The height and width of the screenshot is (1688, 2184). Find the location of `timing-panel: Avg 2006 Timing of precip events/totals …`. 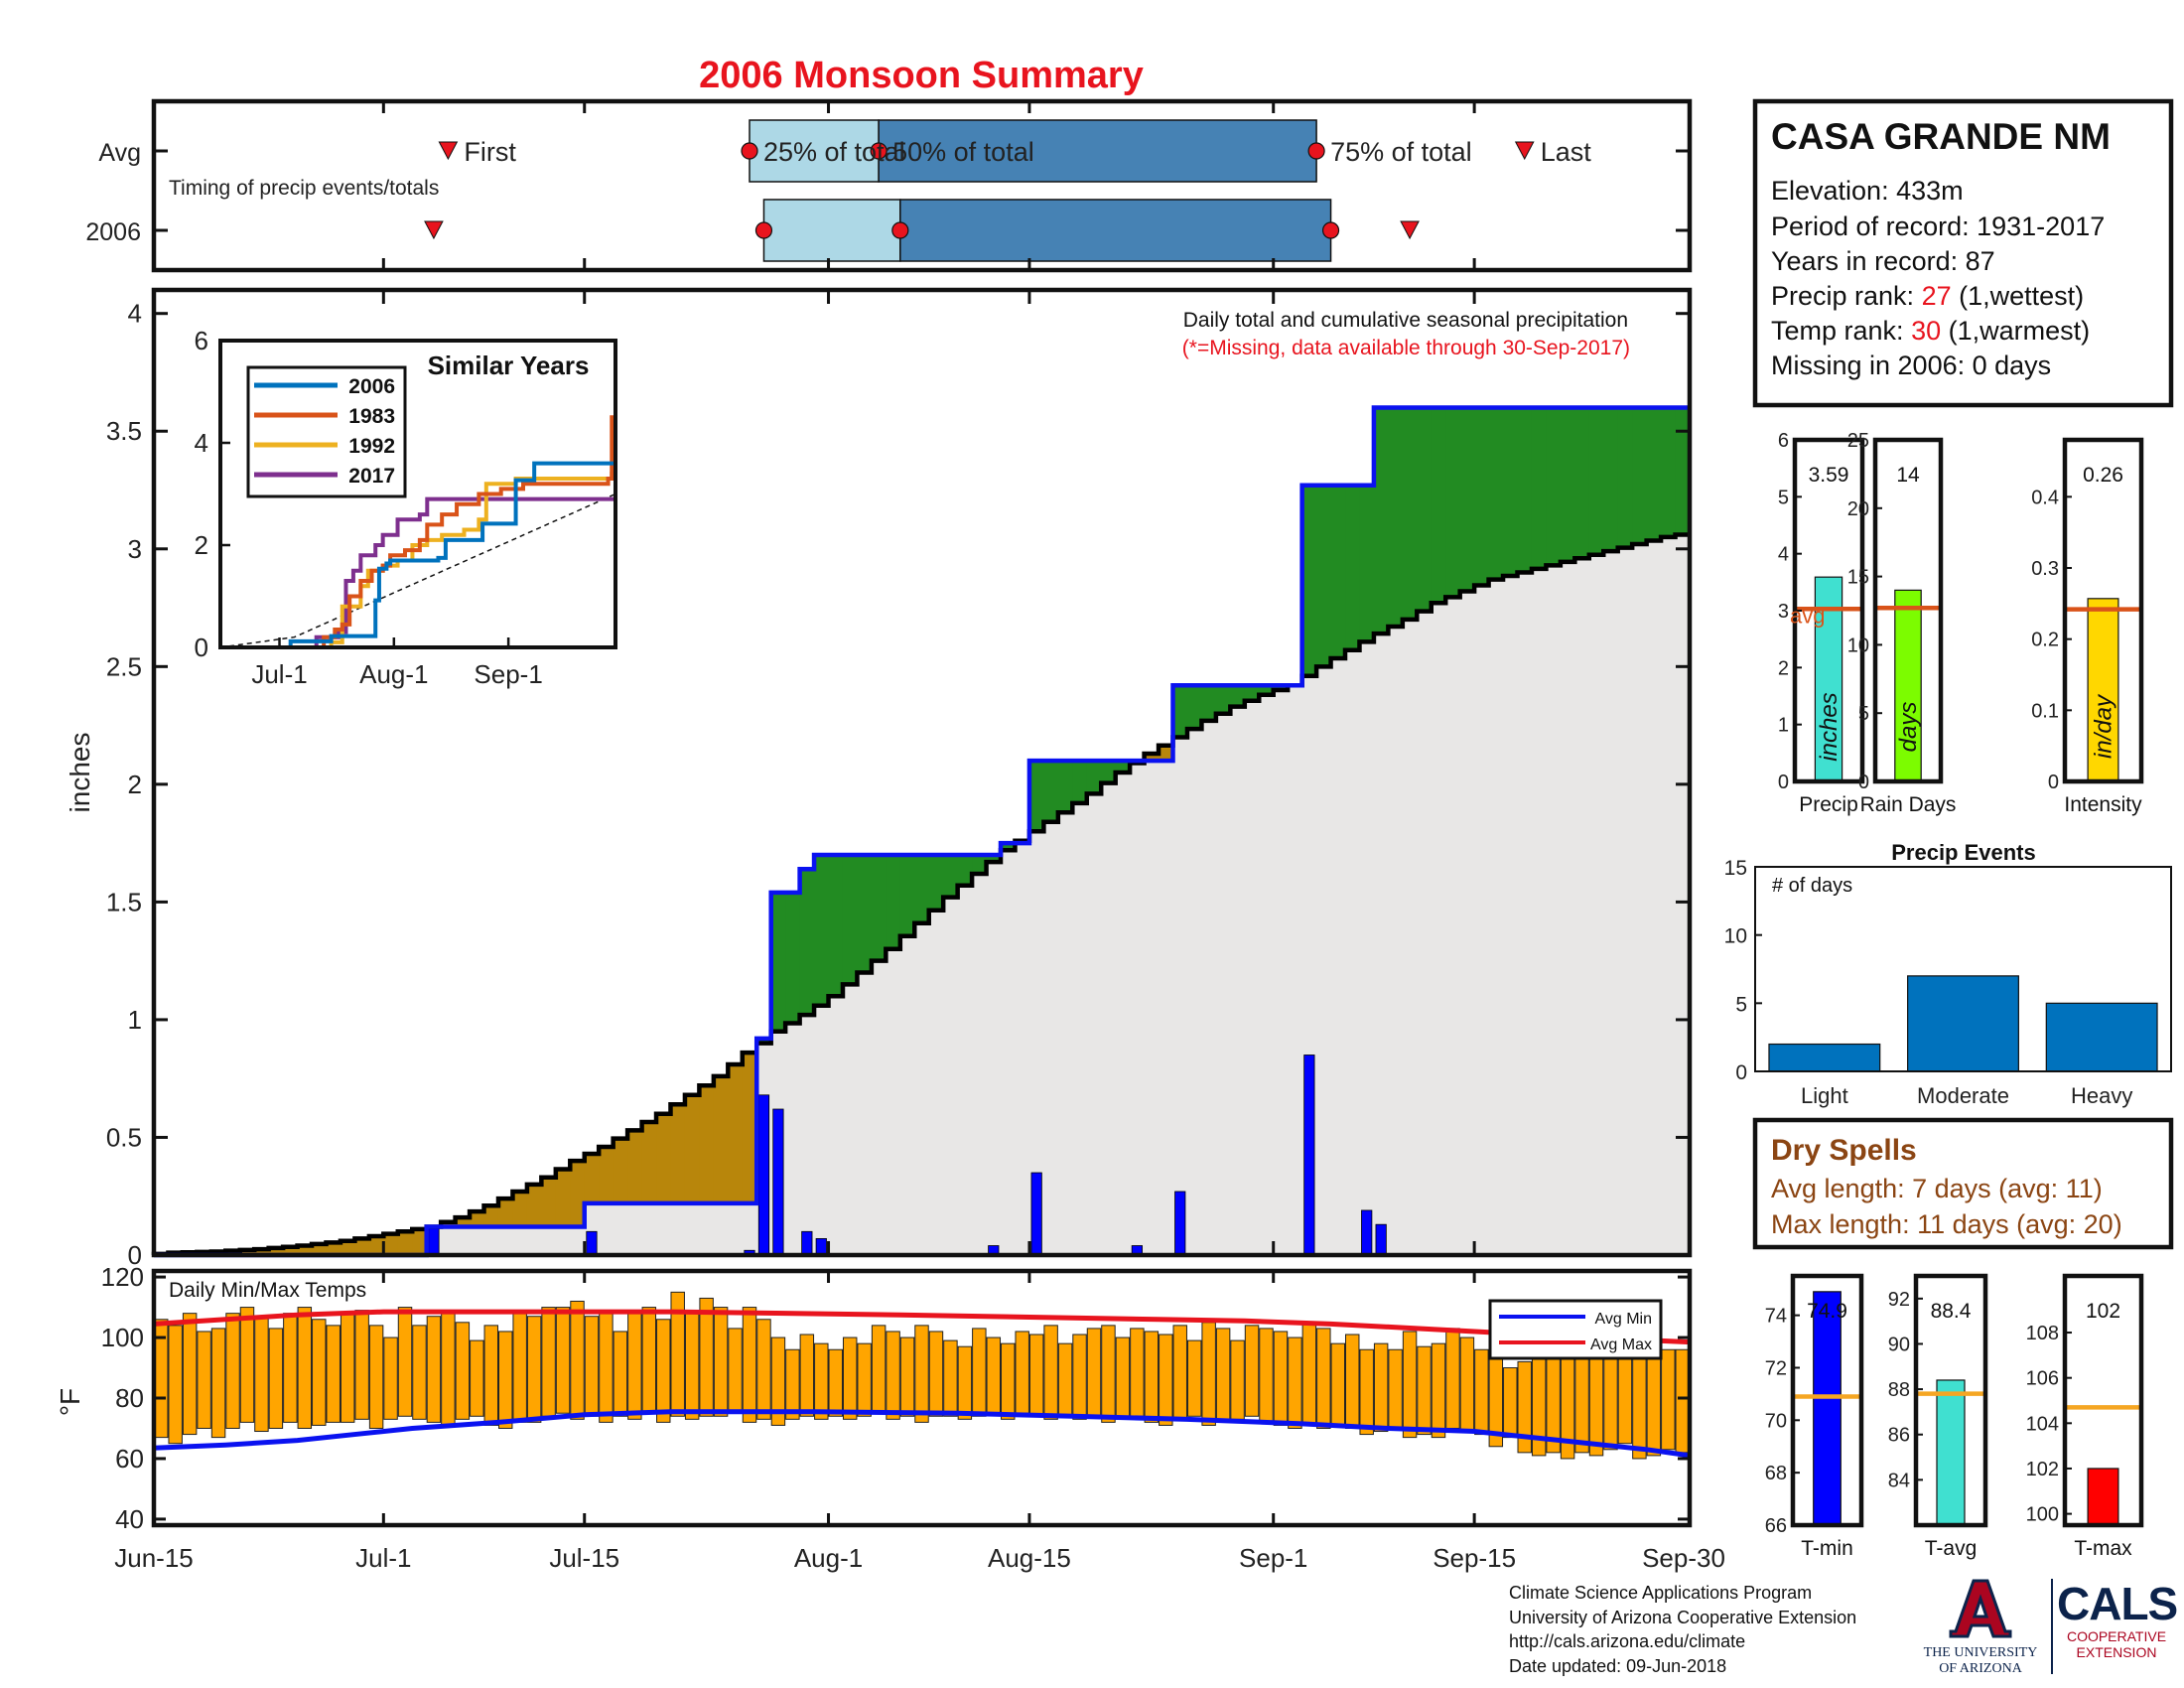

timing-panel: Avg 2006 Timing of precip events/totals … is located at coordinates (889, 185).